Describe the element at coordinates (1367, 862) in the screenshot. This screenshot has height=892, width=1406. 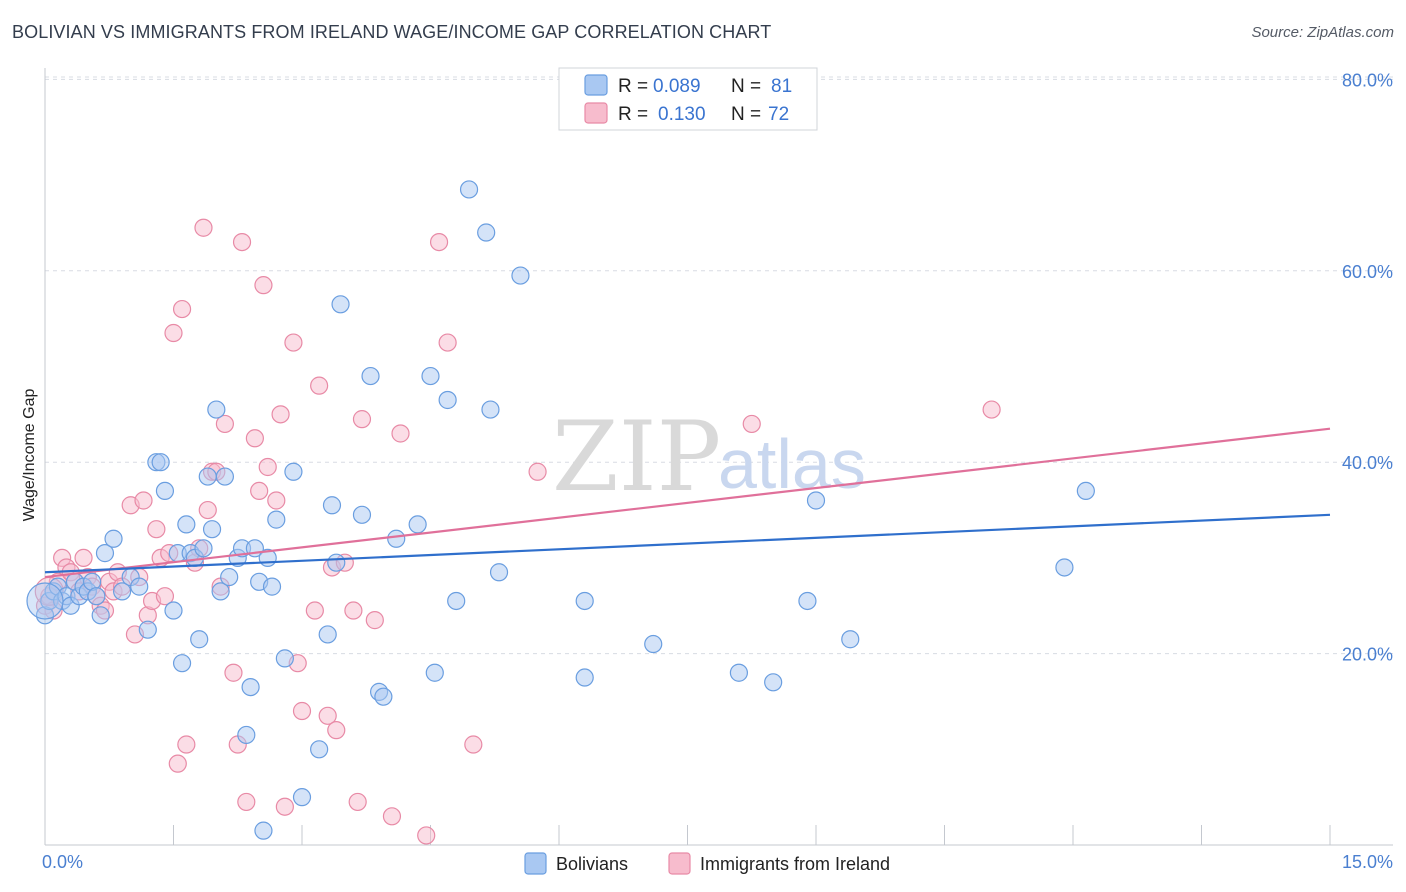
I see `x-tick-label-max: 15.0%` at that location.